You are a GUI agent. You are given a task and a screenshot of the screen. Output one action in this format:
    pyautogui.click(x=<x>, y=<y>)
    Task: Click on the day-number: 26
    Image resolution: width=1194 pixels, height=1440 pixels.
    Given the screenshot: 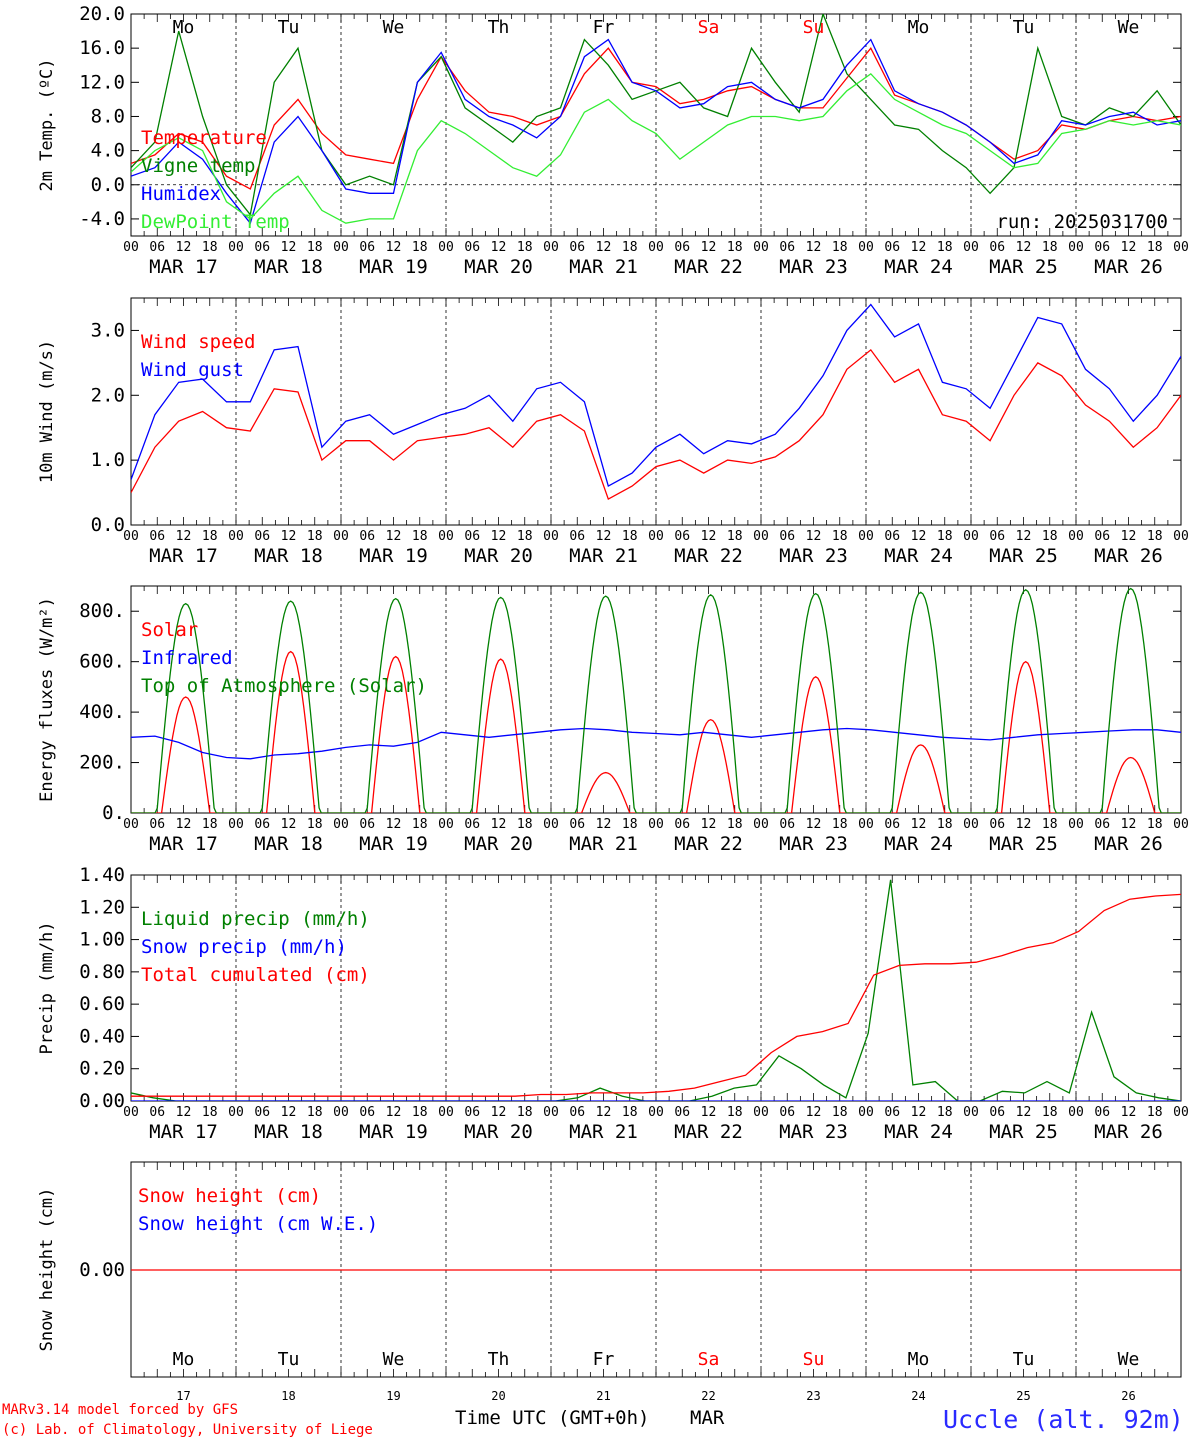 What is the action you would take?
    pyautogui.click(x=1128, y=1396)
    